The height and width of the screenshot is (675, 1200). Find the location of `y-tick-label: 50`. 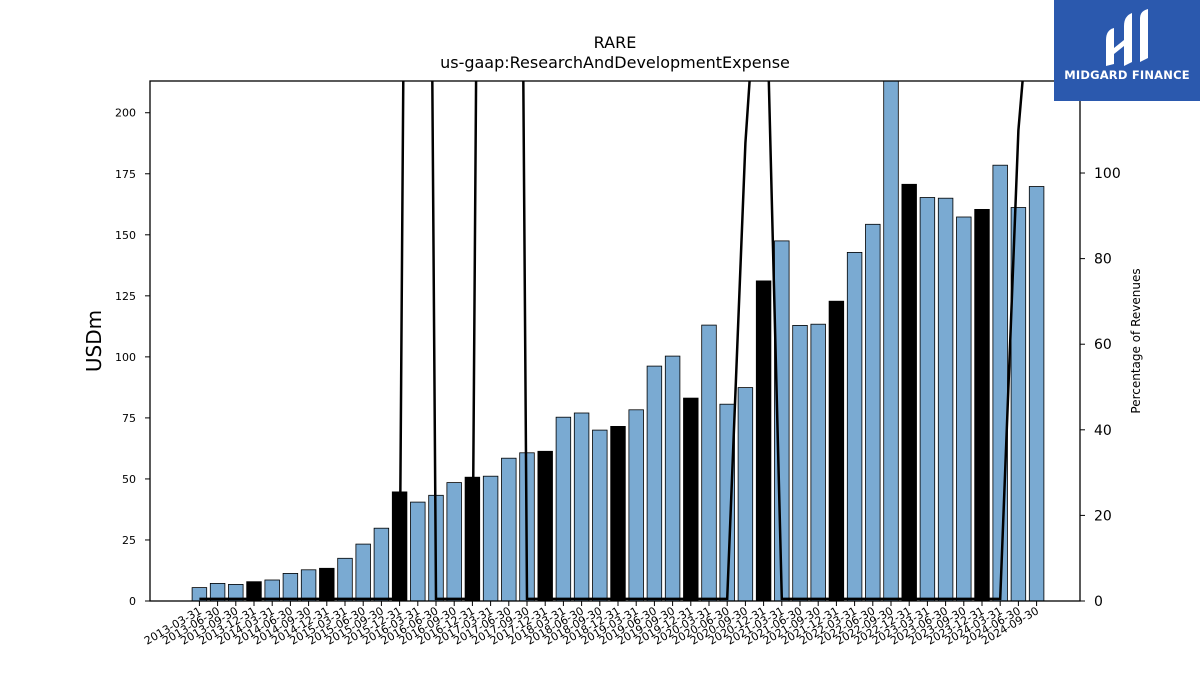

y-tick-label: 50 is located at coordinates (129, 479).